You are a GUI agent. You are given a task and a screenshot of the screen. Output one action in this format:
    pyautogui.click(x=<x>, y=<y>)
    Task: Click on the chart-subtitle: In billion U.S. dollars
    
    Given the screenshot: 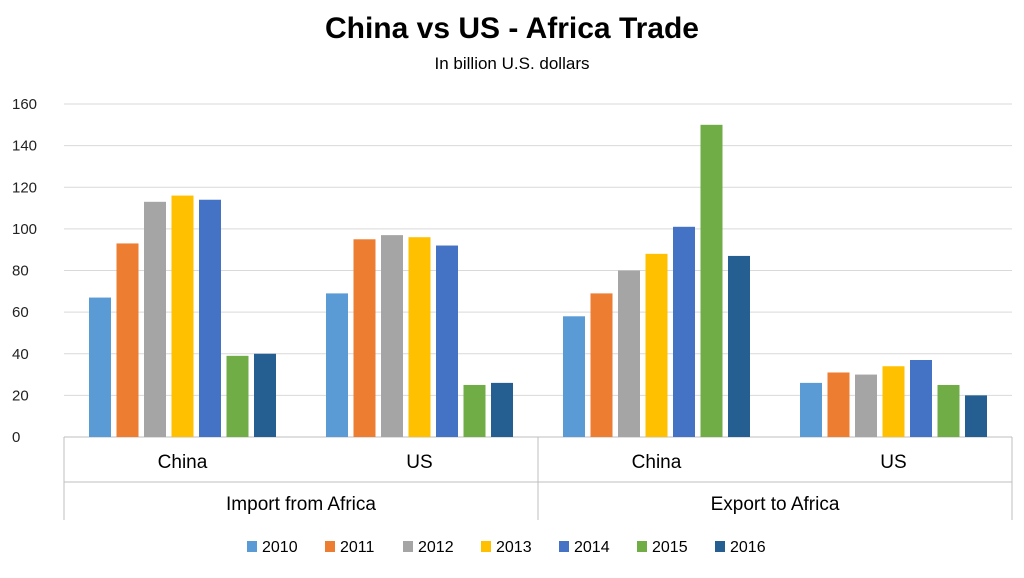 What is the action you would take?
    pyautogui.click(x=512, y=63)
    